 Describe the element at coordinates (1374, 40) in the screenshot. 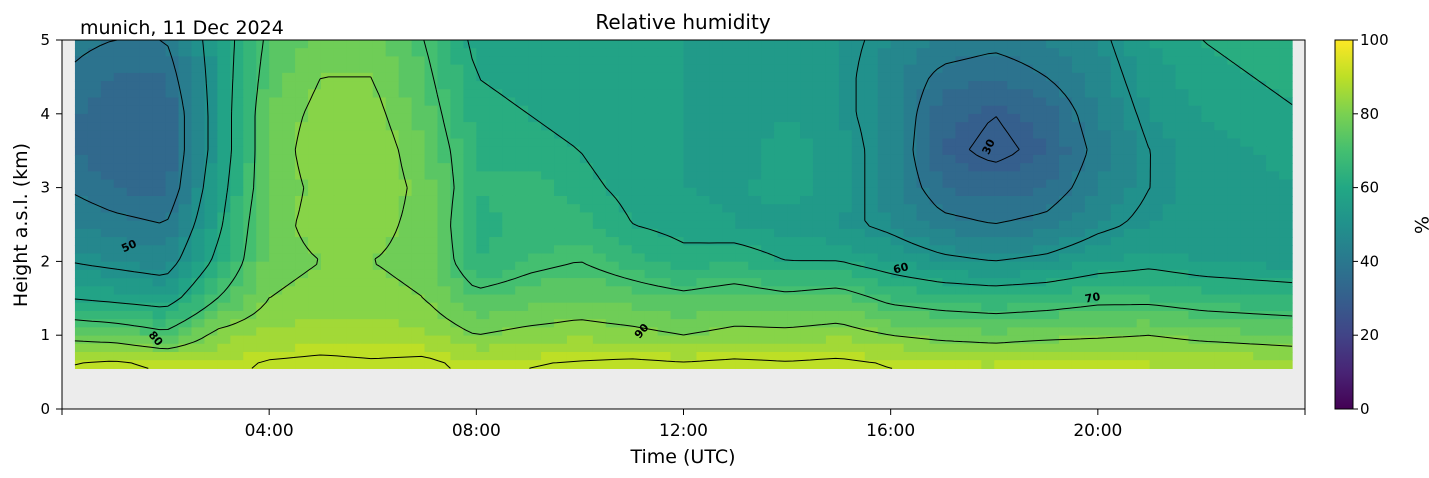

I see `colorbar-tick-label: 100` at that location.